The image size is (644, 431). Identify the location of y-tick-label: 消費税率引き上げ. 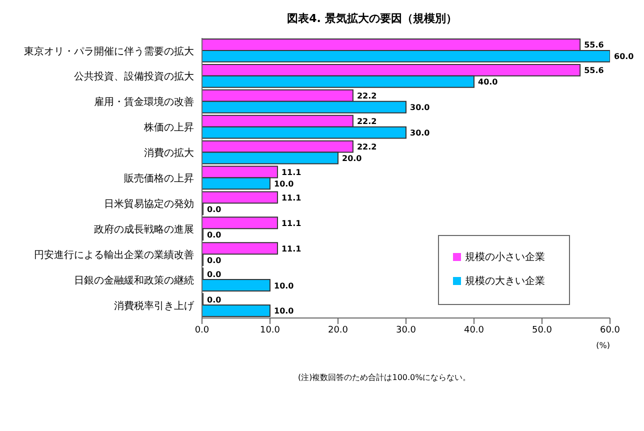
(154, 306).